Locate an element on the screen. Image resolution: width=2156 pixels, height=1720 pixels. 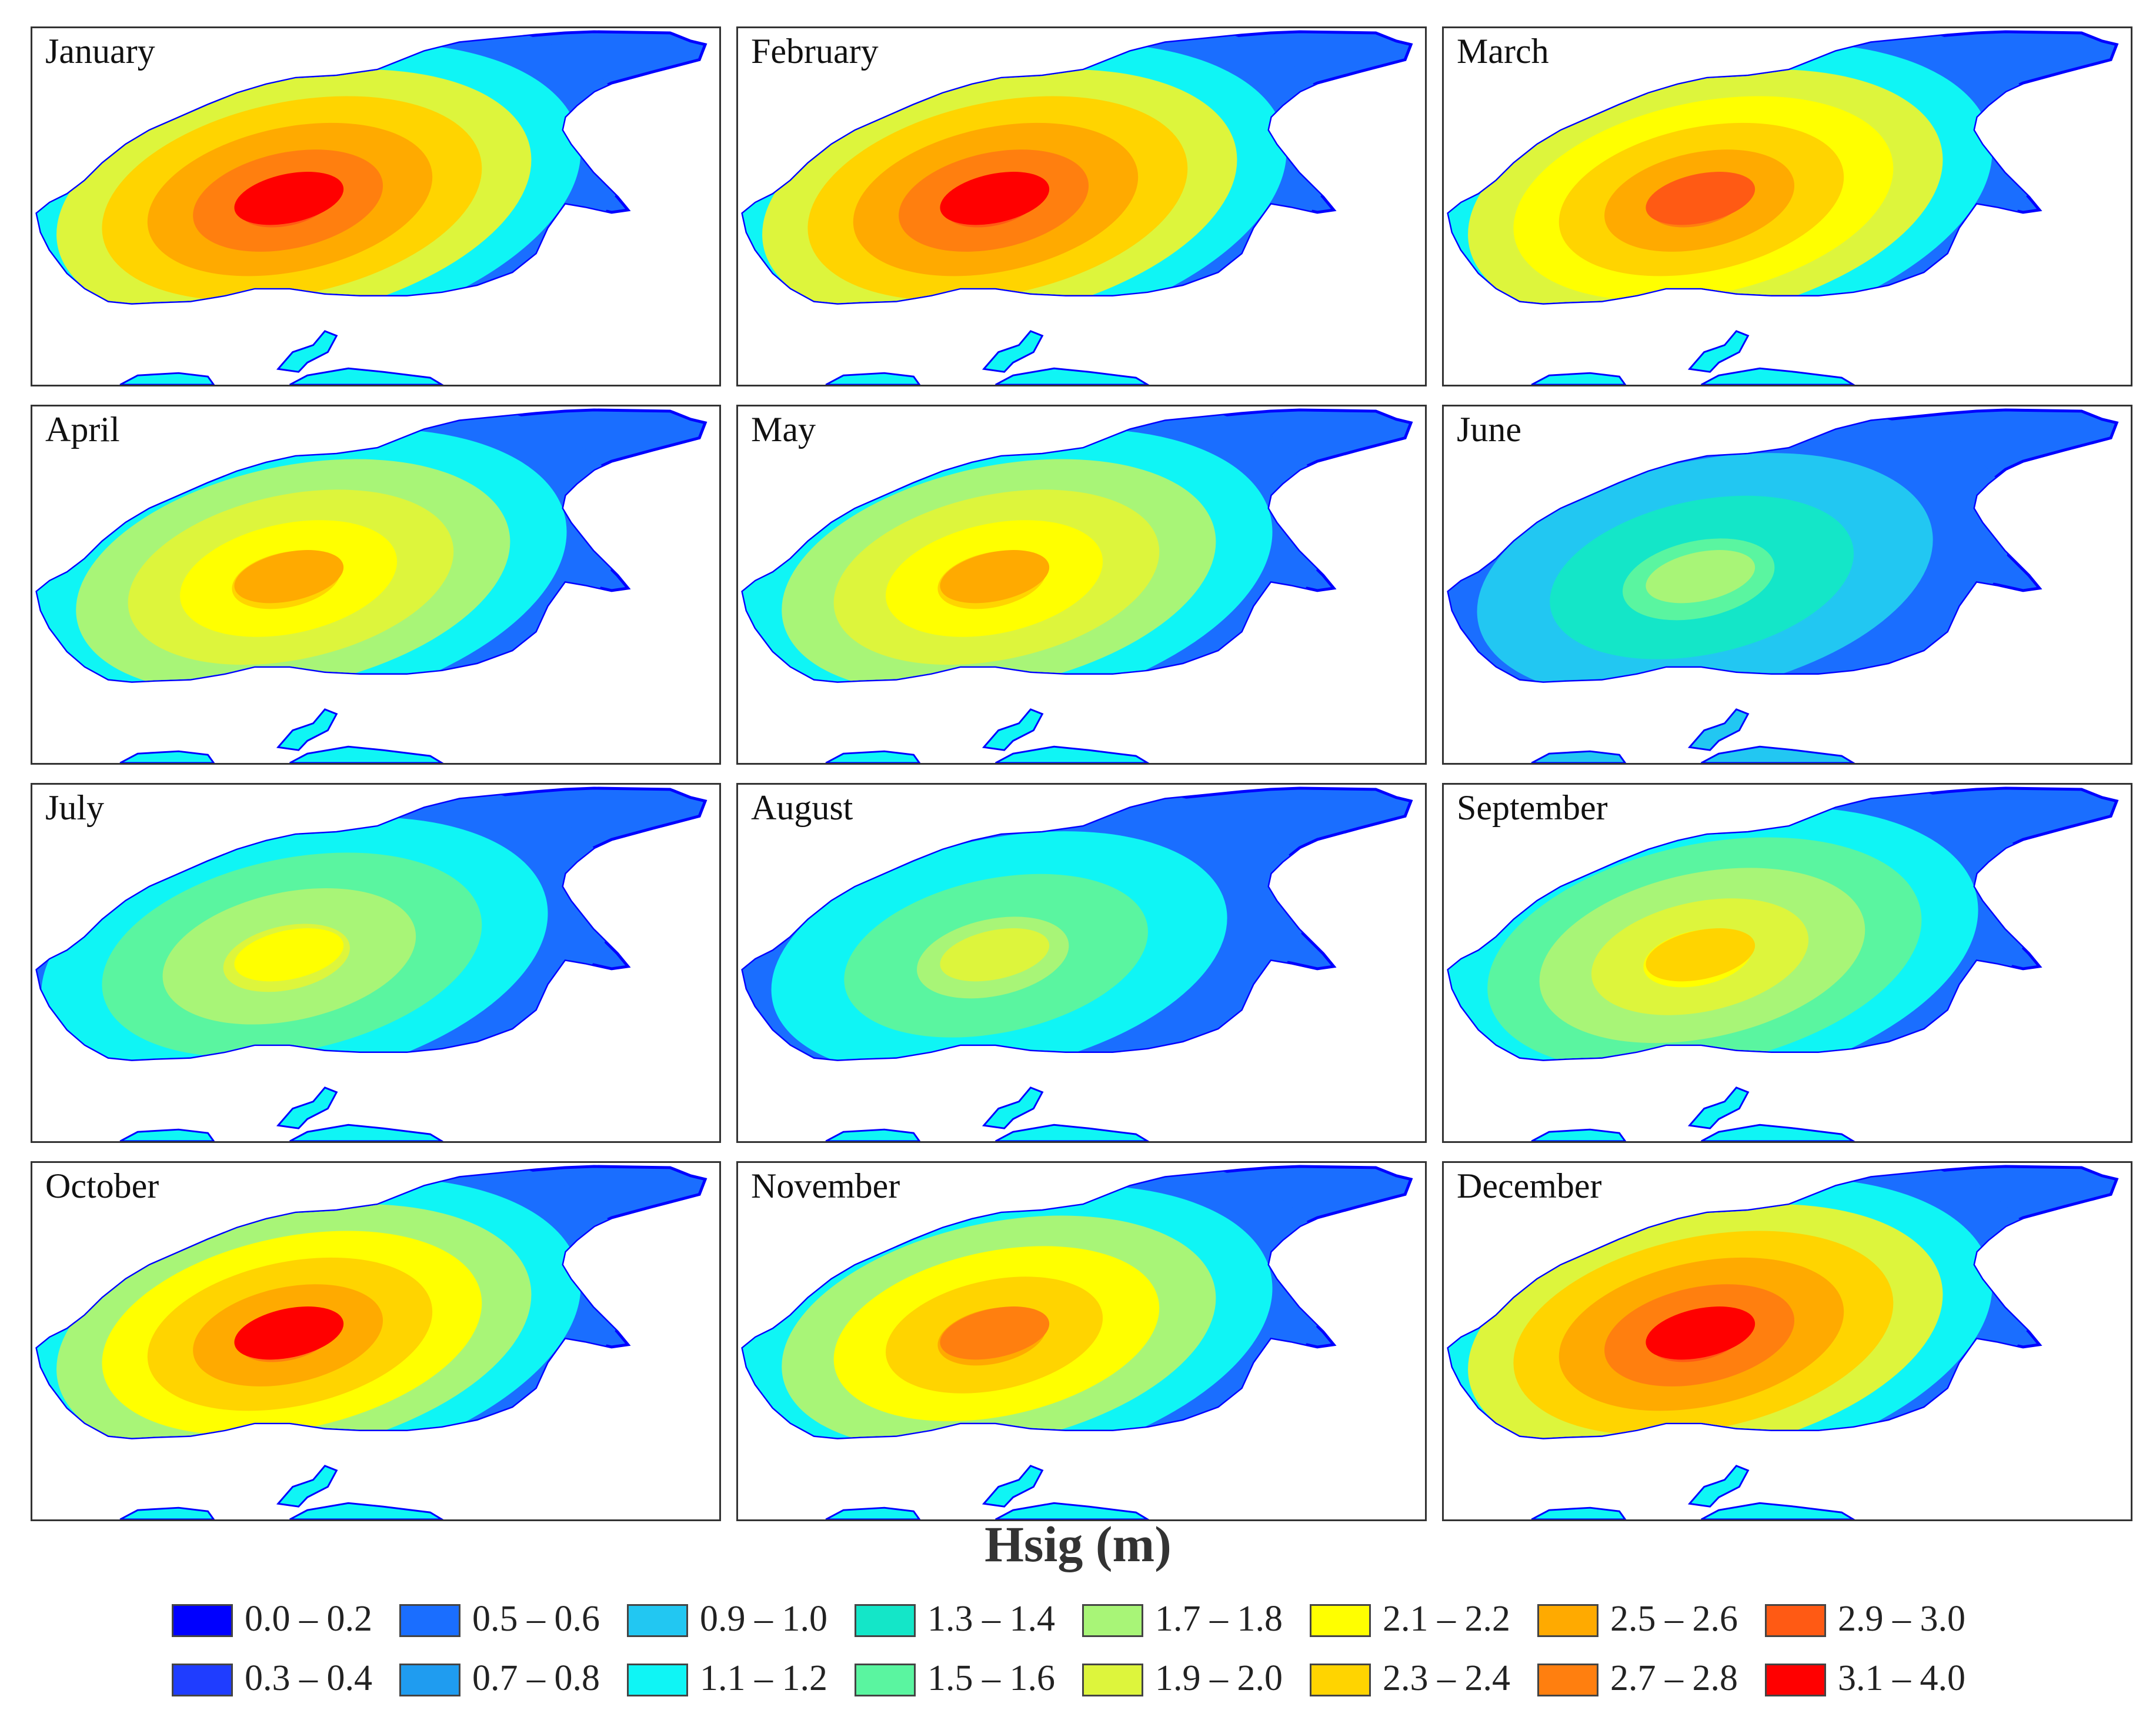
legend-title: Hsig (m) is located at coordinates (1078, 1544).